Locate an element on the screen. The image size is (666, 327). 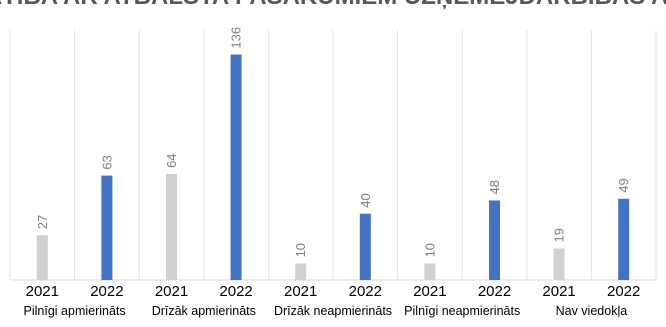
data-label: 40 is located at coordinates (365, 200).